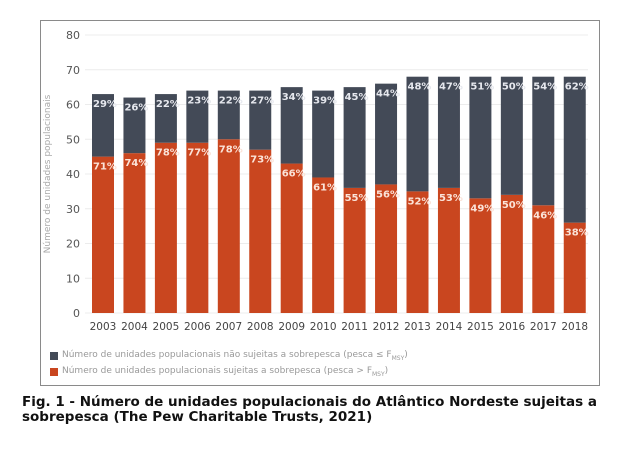 This screenshot has width=635, height=460. What do you see at coordinates (388, 194) in the screenshot?
I see `data-label: 56%` at bounding box center [388, 194].